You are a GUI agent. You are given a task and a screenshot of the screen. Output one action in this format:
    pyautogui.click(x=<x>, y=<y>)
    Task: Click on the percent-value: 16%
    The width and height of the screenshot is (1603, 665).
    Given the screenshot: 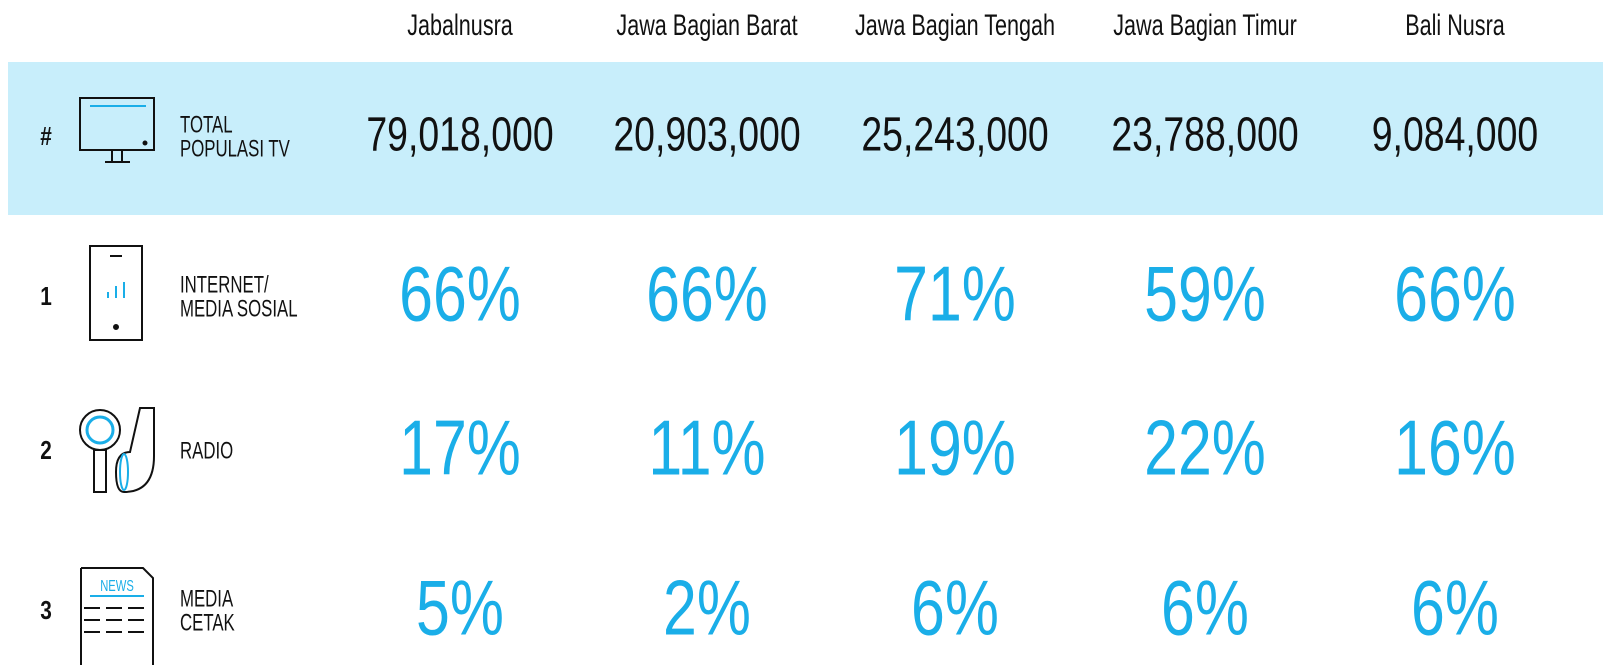 What is the action you would take?
    pyautogui.click(x=1455, y=447)
    